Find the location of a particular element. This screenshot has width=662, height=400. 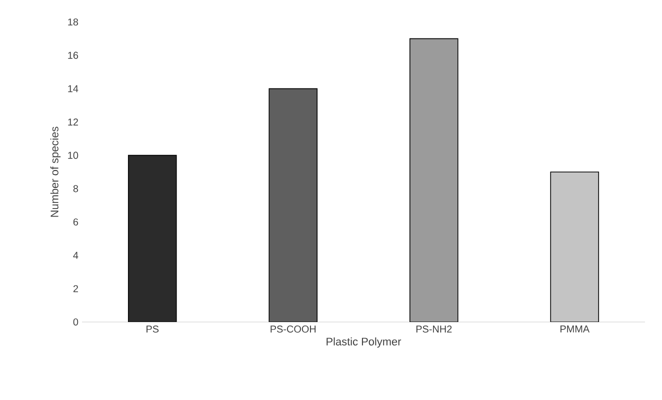

x-axis-title: Plastic Polymer is located at coordinates (364, 342).